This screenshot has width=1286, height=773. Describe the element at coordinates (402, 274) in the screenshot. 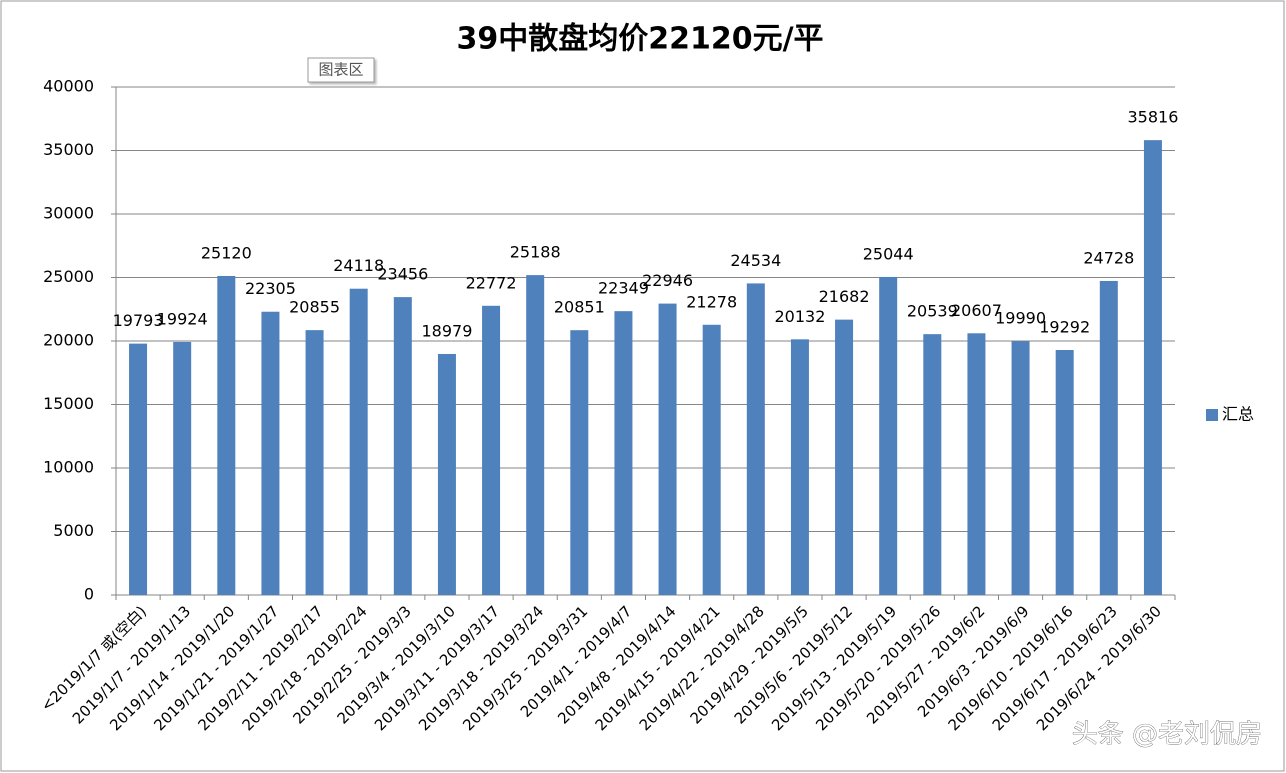

I see `value-label: 23456` at that location.